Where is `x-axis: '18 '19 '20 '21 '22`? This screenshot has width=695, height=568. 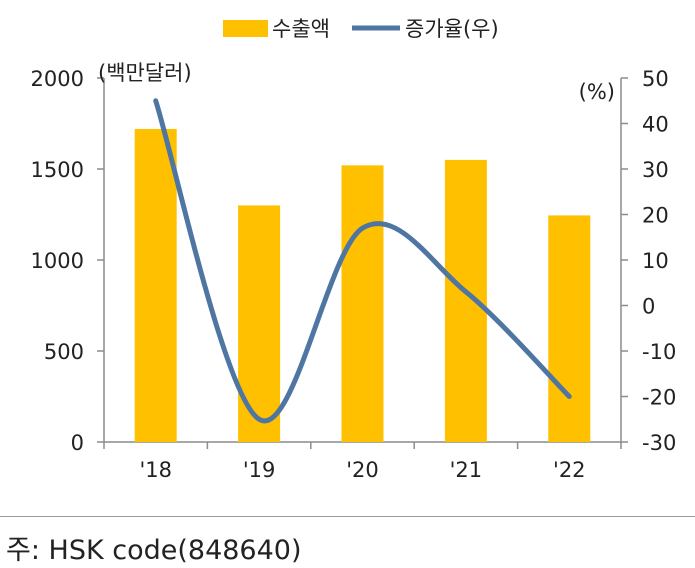
x-axis: '18 '19 '20 '21 '22 is located at coordinates (362, 461).